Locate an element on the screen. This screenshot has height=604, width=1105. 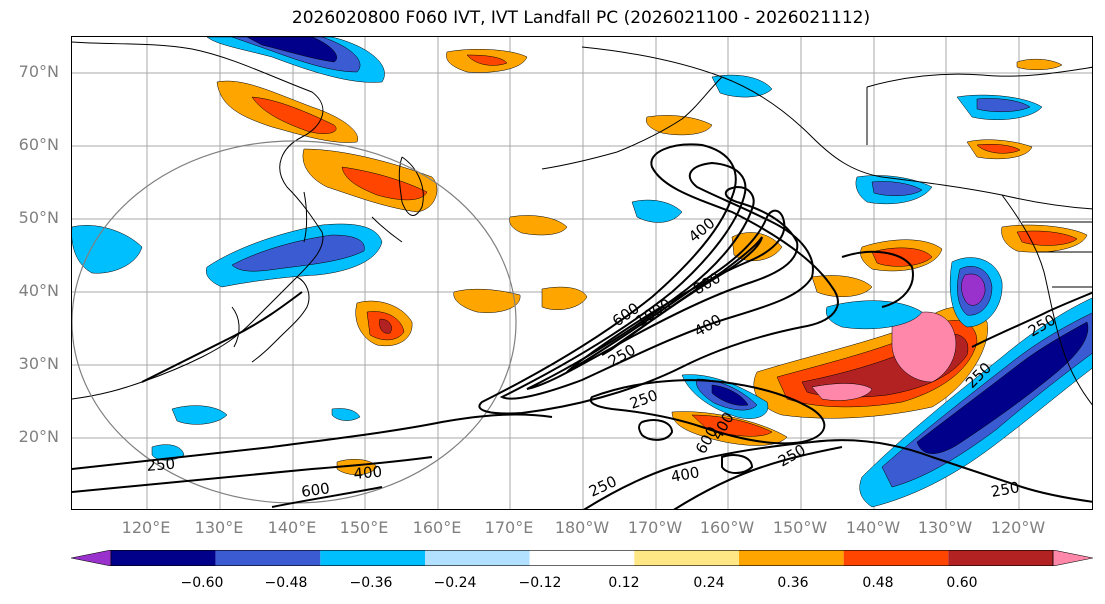
patch-canada-red is located at coordinates (998, 148).